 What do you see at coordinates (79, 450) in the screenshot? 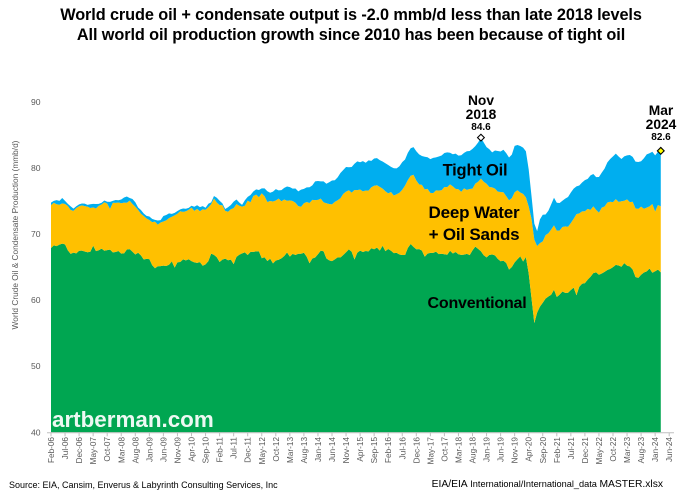
I see `x-tick-label: Dec-06` at bounding box center [79, 450].